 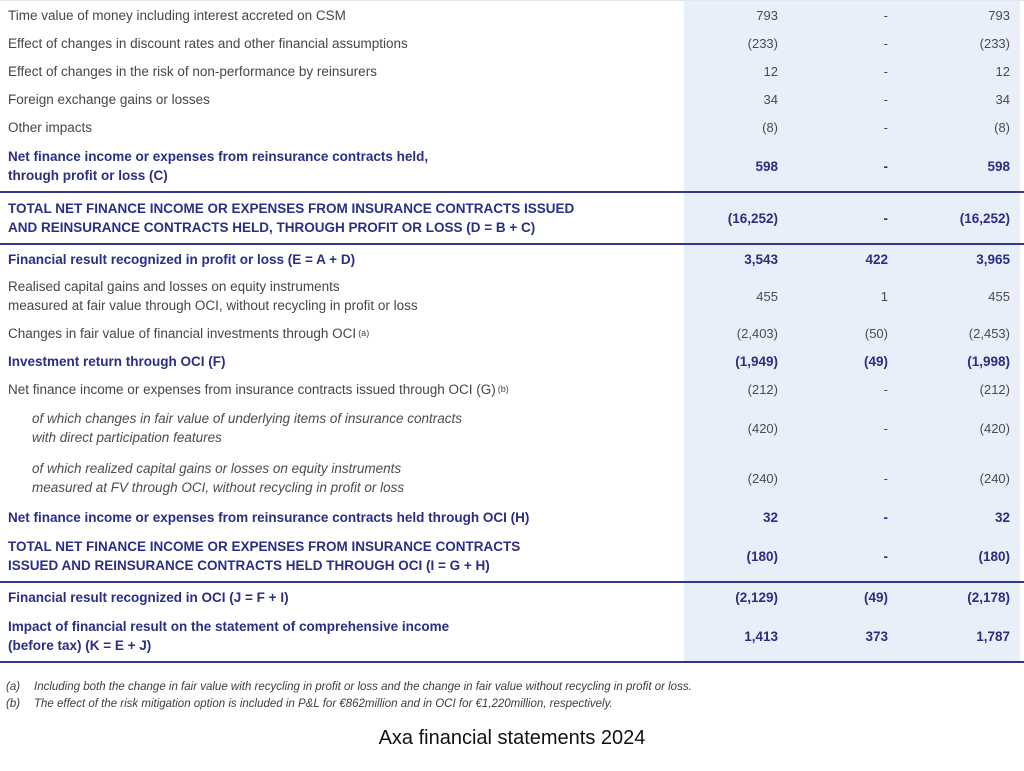 I want to click on value-cell-col3: 34, so click(x=1002, y=99).